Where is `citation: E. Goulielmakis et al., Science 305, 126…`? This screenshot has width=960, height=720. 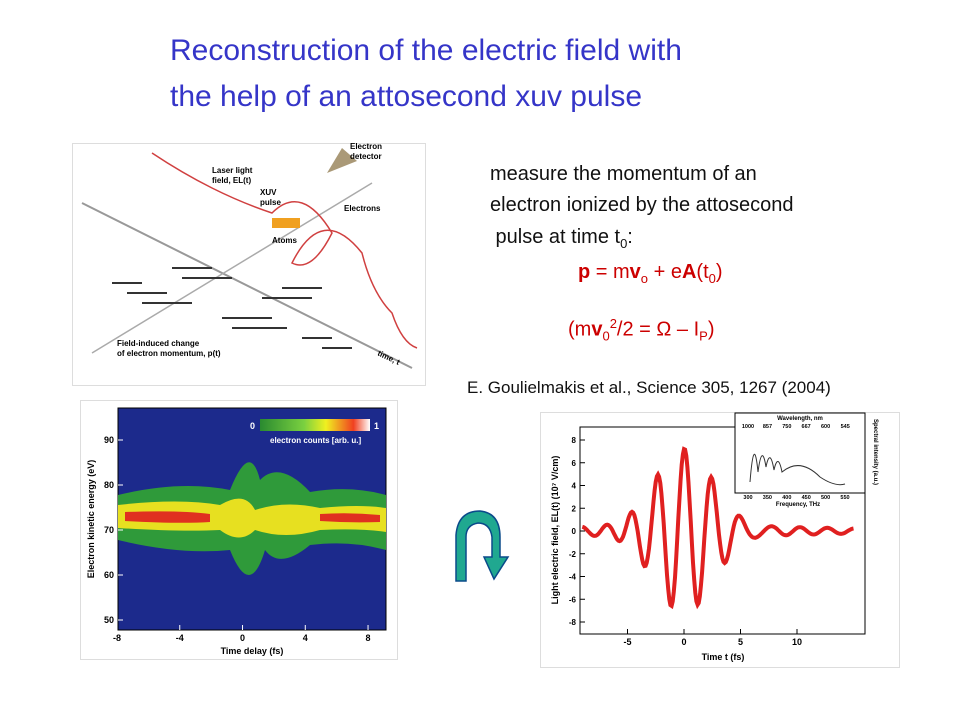
citation: E. Goulielmakis et al., Science 305, 126… is located at coordinates (649, 387).